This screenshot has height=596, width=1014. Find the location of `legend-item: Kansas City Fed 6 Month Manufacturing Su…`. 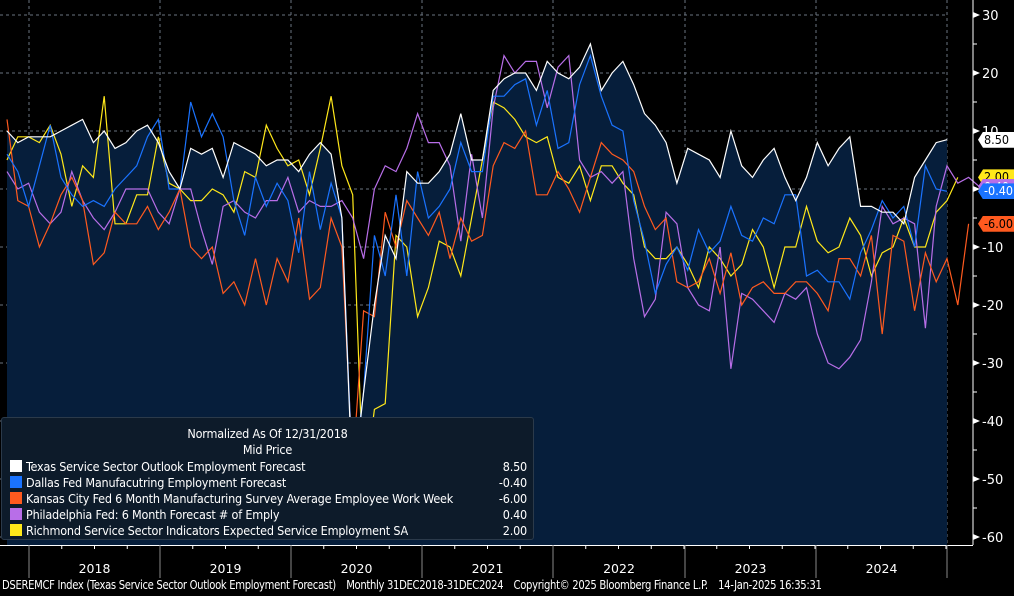

legend-item: Kansas City Fed 6 Month Manufacturing Su… is located at coordinates (267, 498).